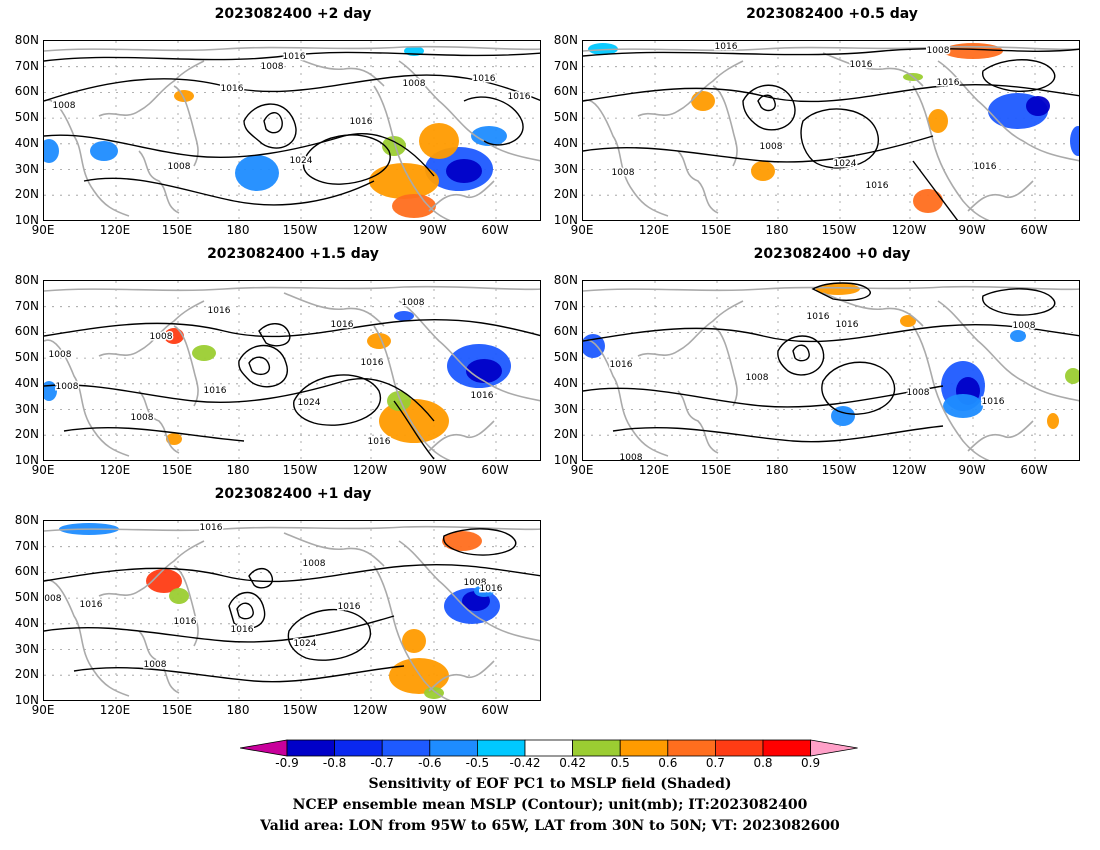  I want to click on panel-title-p4: 2023082400 +0 day, so click(832, 254).